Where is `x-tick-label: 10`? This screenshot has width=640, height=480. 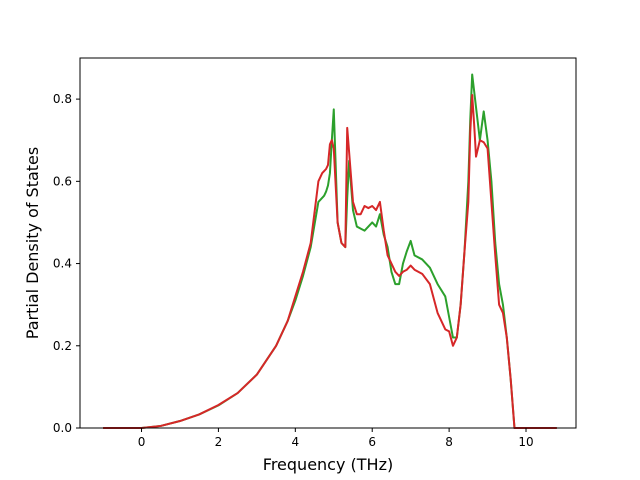 x-tick-label: 10 is located at coordinates (525, 442).